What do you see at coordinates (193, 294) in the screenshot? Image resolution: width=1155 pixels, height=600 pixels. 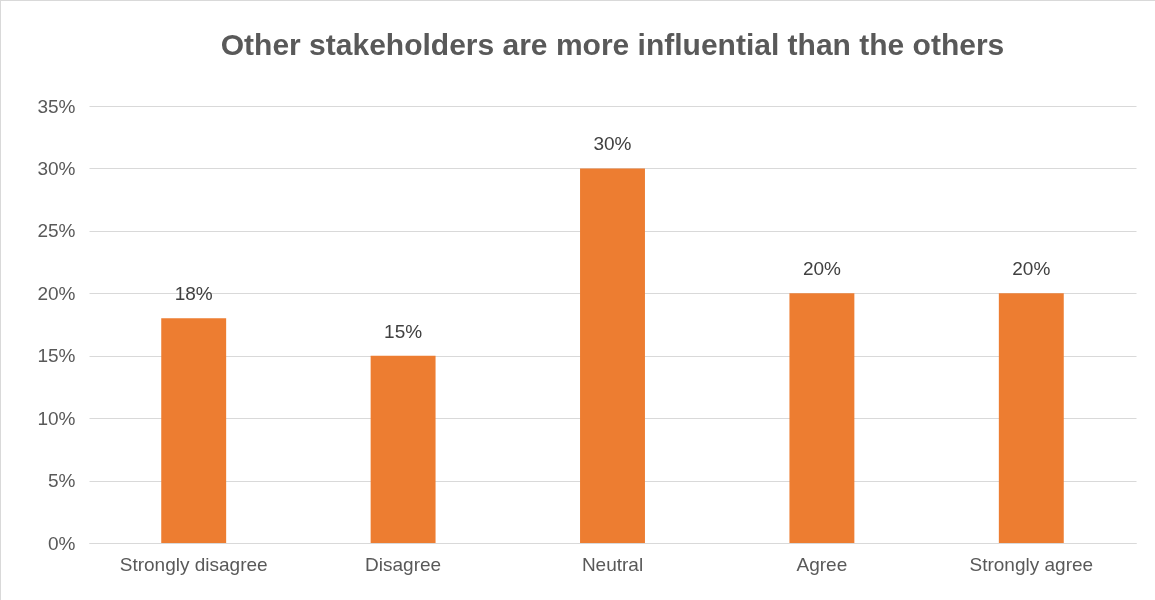 I see `data-label: 18%` at bounding box center [193, 294].